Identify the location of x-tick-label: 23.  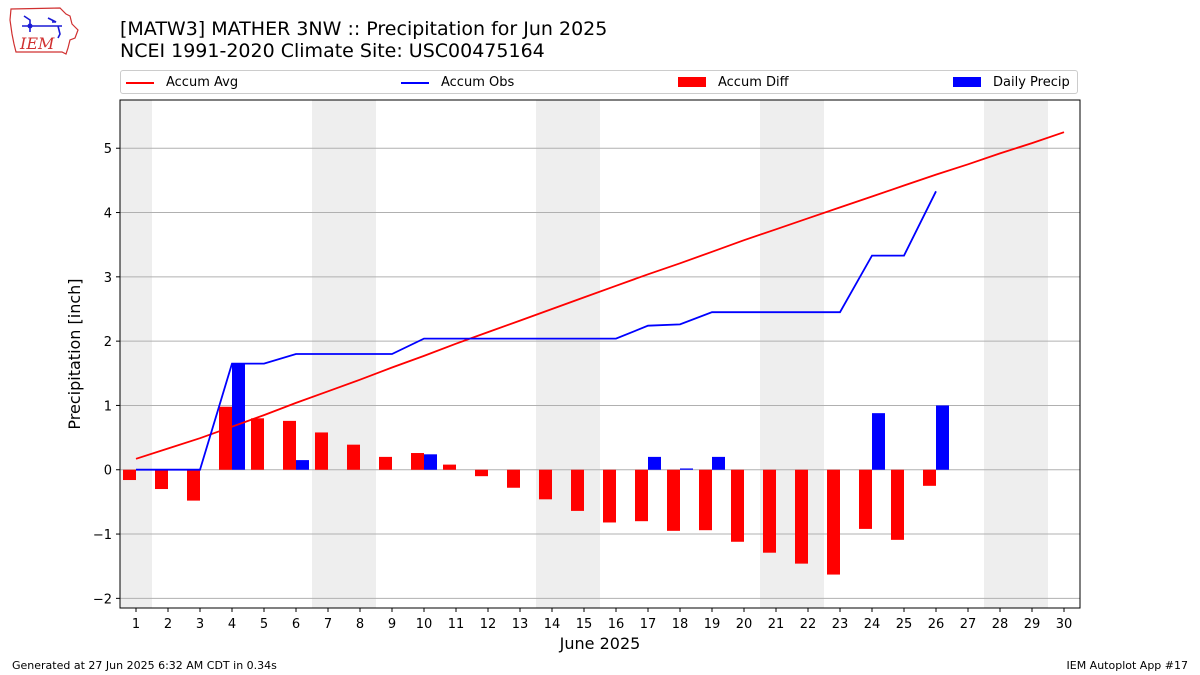
(840, 624).